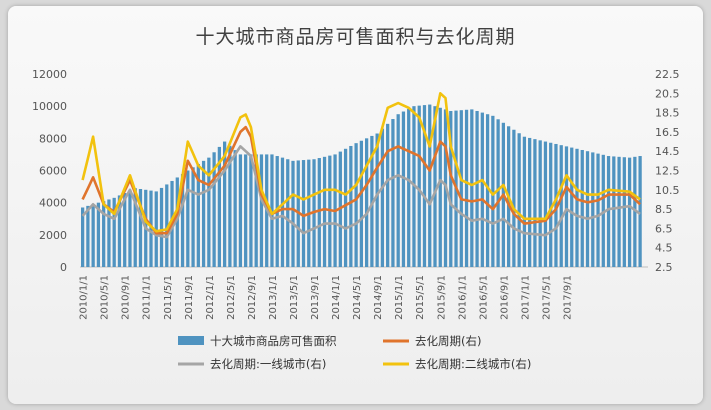 The width and height of the screenshot is (711, 410). What do you see at coordinates (504, 297) in the screenshot?
I see `x-tick-label: 2016/9/1` at bounding box center [504, 297].